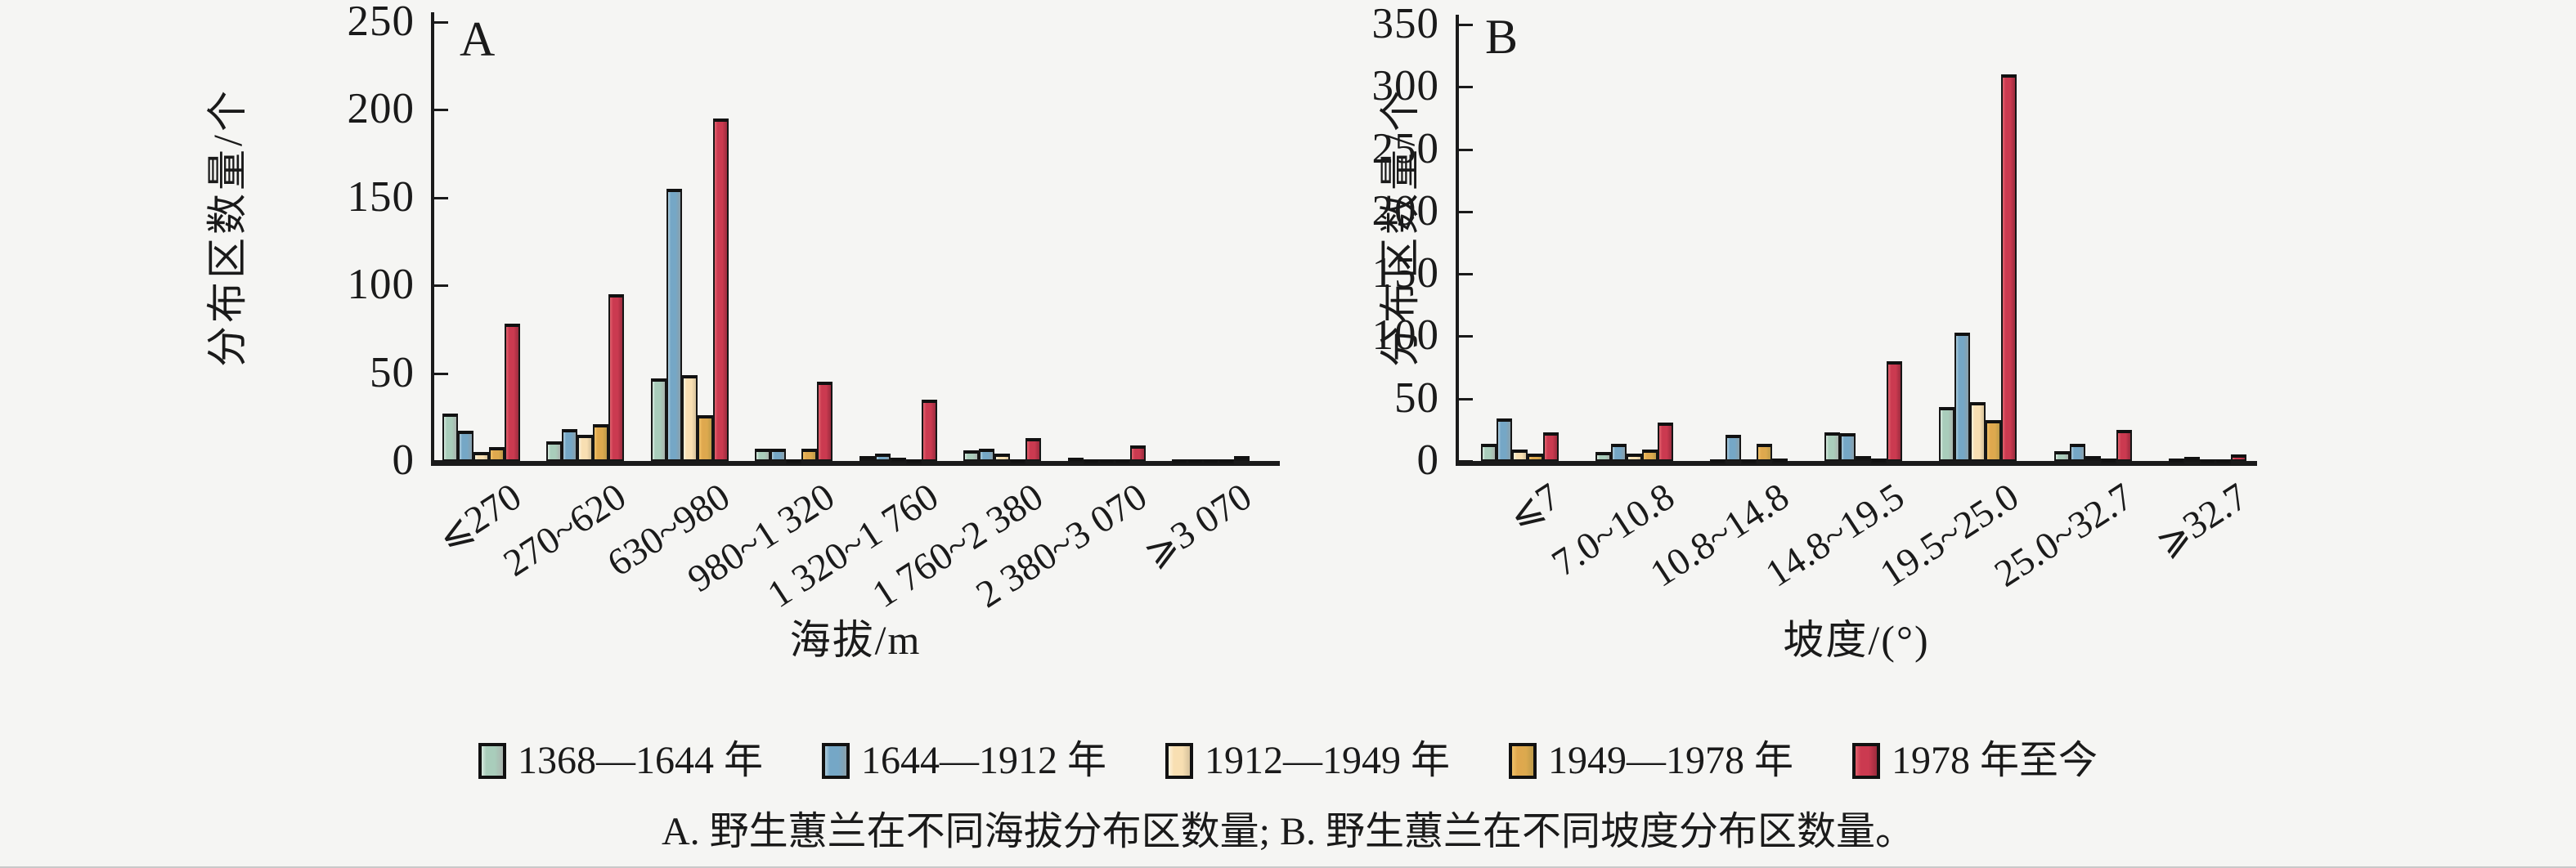  What do you see at coordinates (392, 372) in the screenshot?
I see `panel-a-ytick-label-50: 50` at bounding box center [392, 372].